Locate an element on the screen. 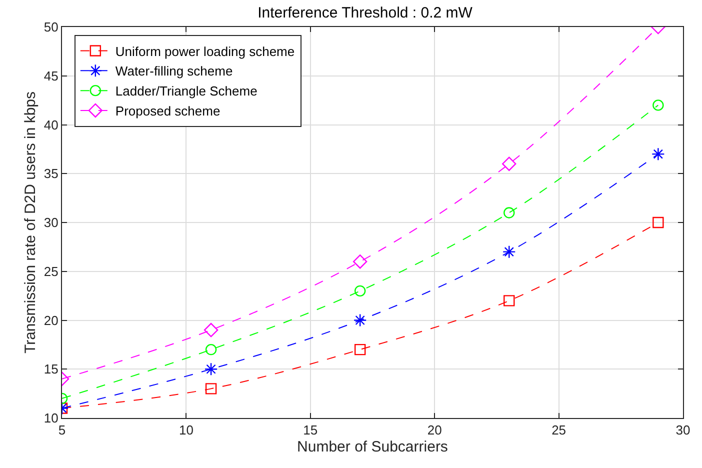 This screenshot has height=468, width=702. x-tick-label: 15 is located at coordinates (310, 430).